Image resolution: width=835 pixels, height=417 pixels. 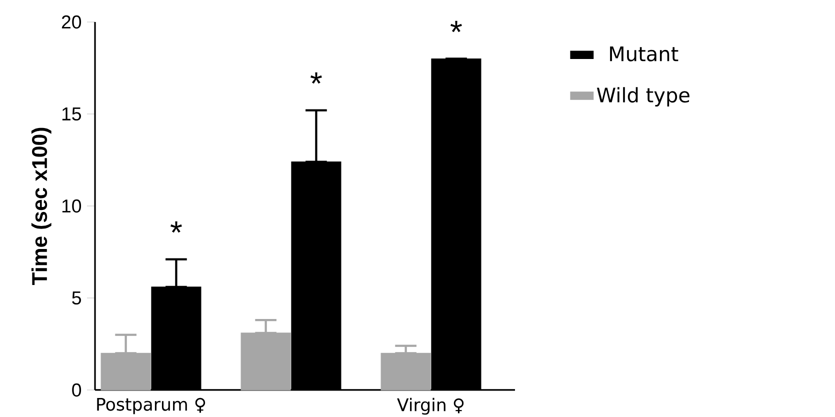 What do you see at coordinates (72, 206) in the screenshot?
I see `y-tick-label: 10` at bounding box center [72, 206].